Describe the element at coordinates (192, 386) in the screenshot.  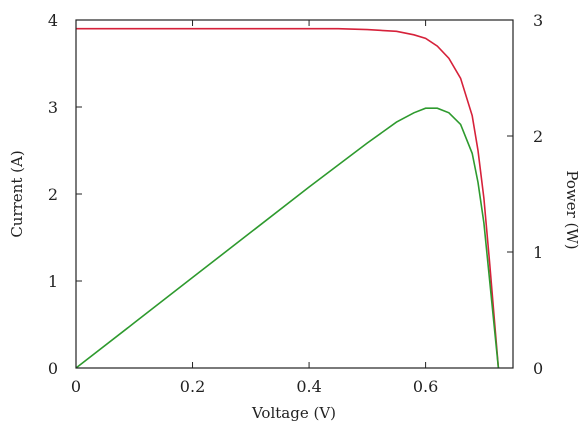
I see `x-tick-label: 0.2` at that location.